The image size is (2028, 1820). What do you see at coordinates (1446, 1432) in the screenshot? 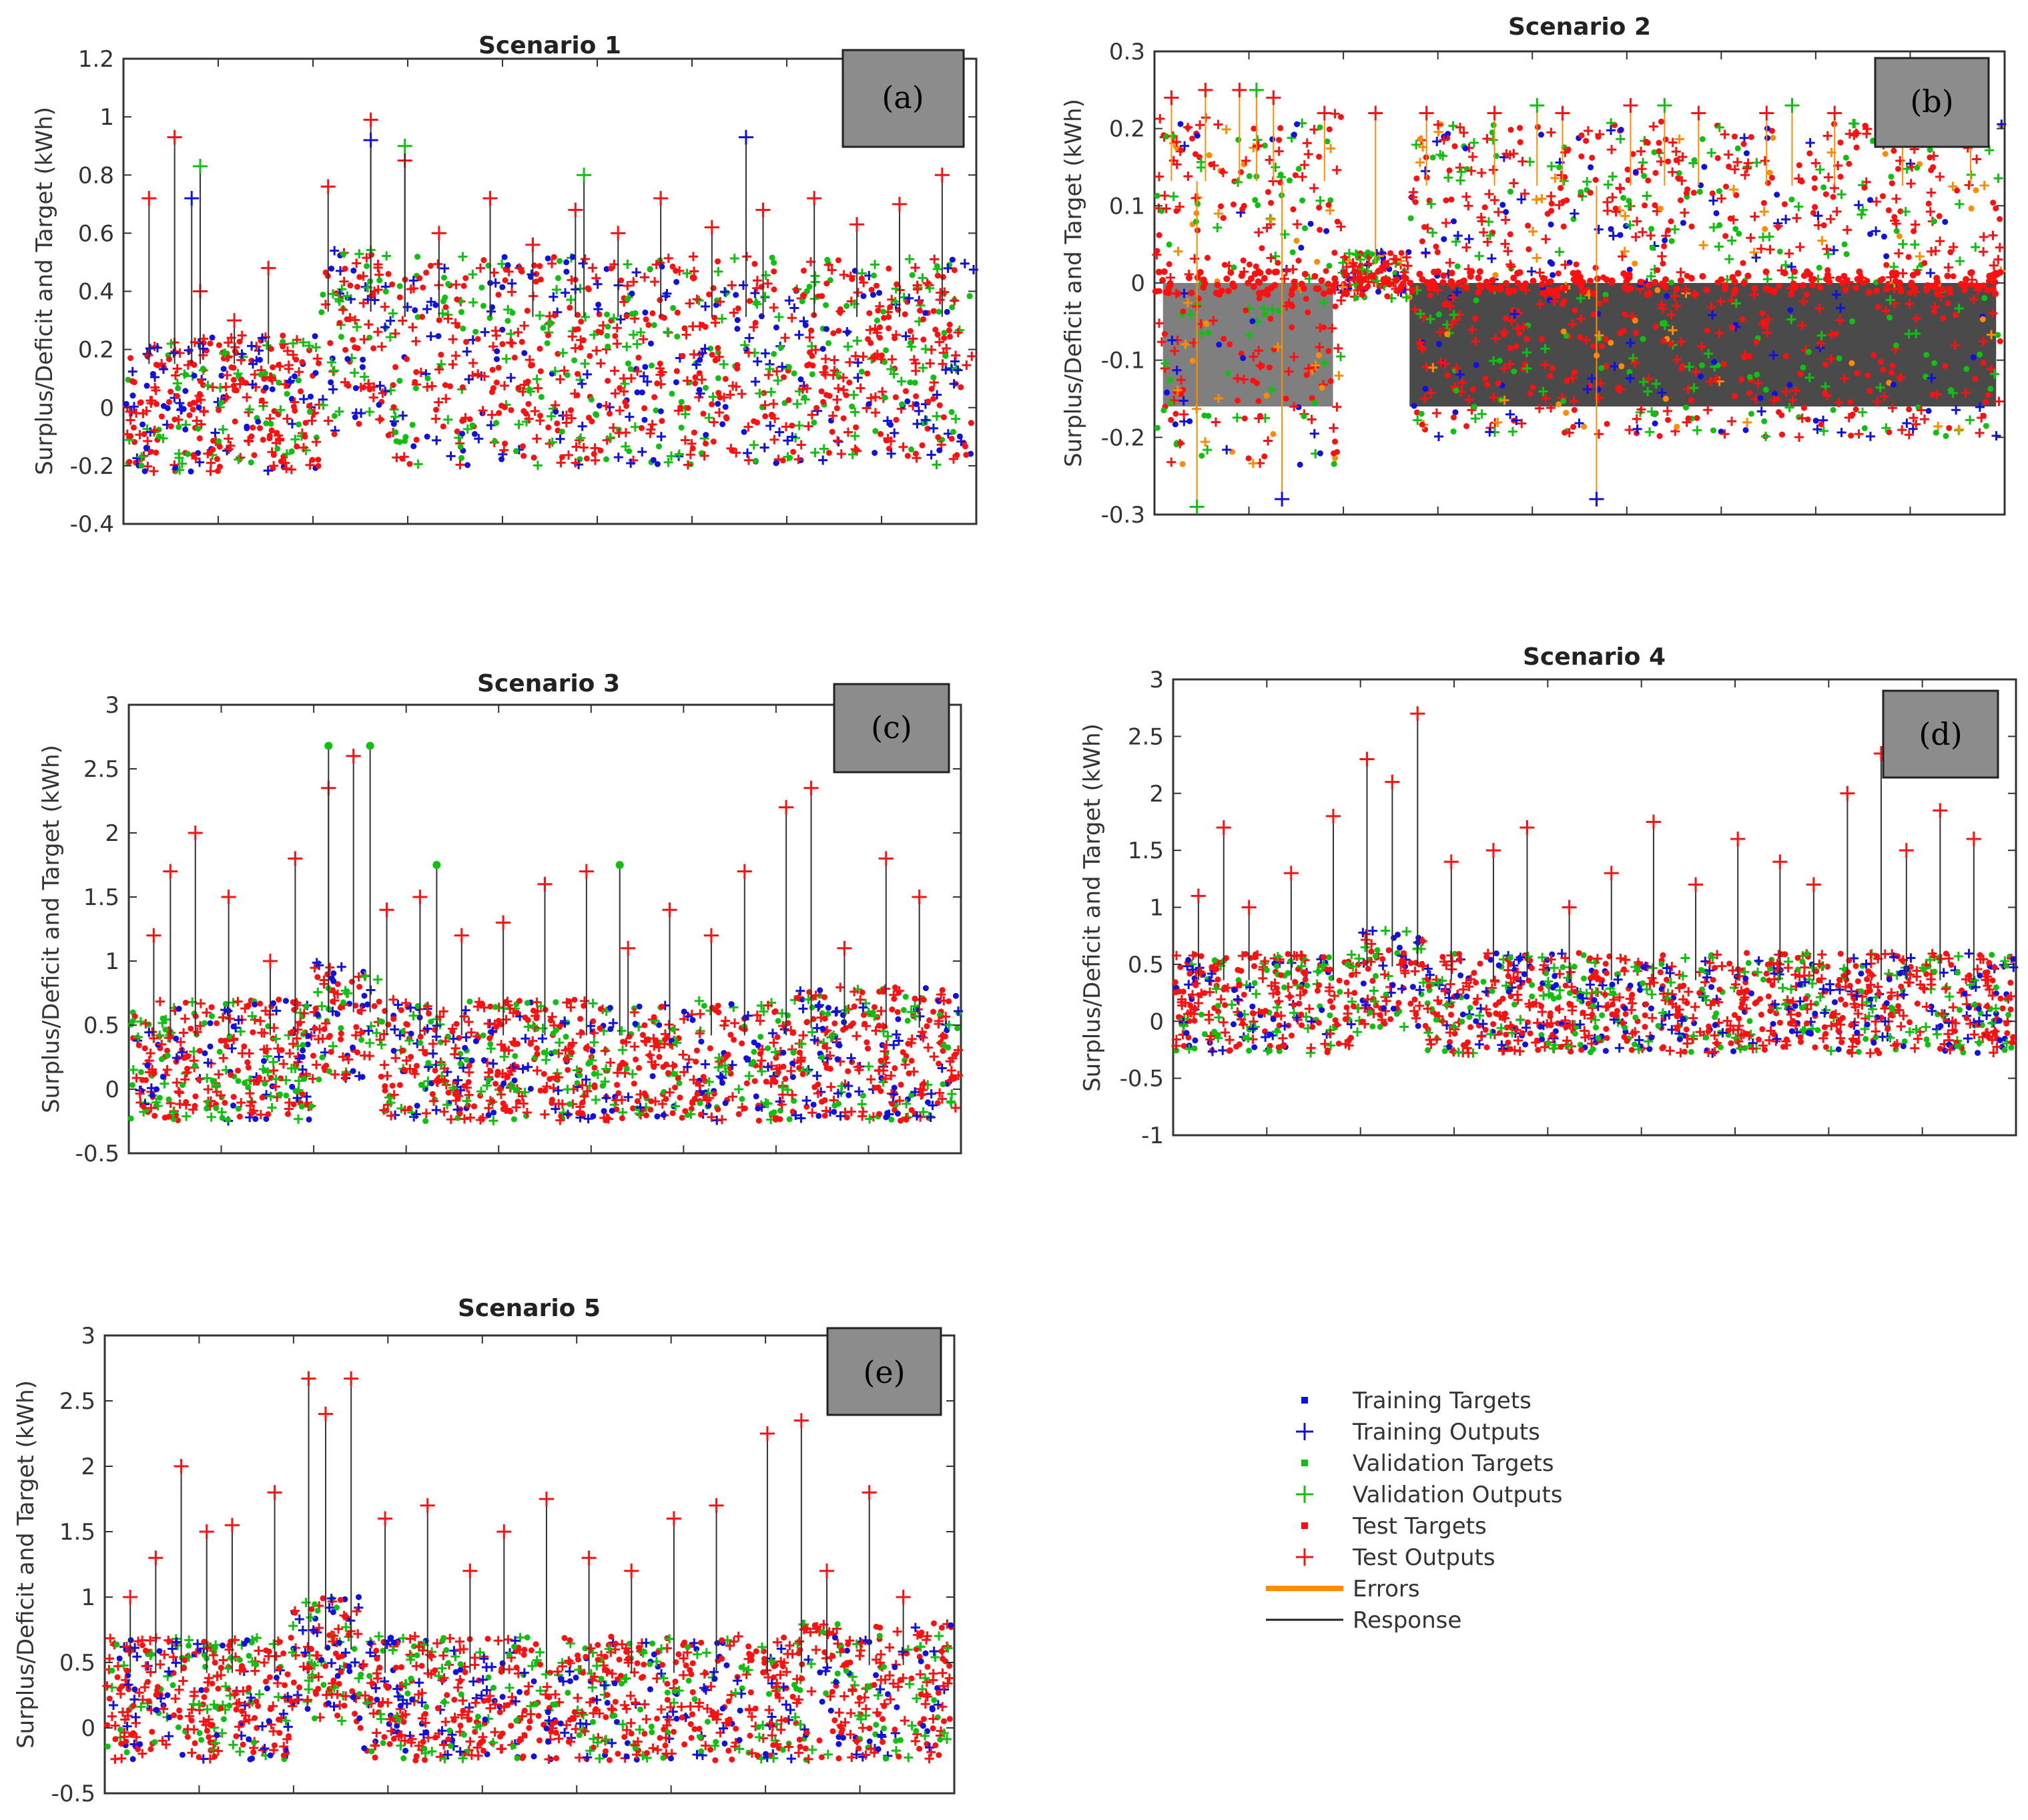
I see `legend-label-training-outputs: Training Outputs` at bounding box center [1446, 1432].